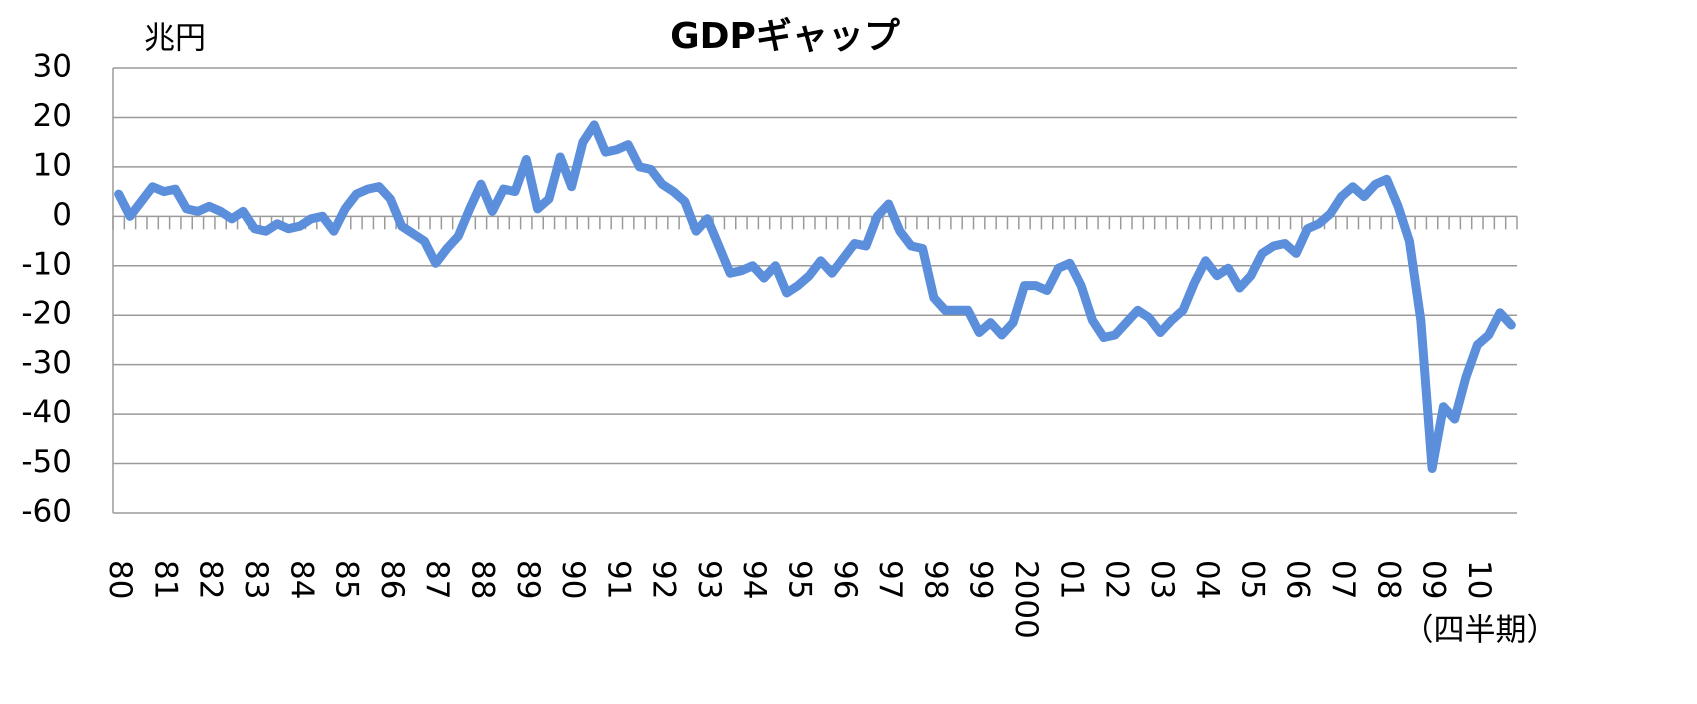  I want to click on x-tick-label: 94, so click(754, 579).